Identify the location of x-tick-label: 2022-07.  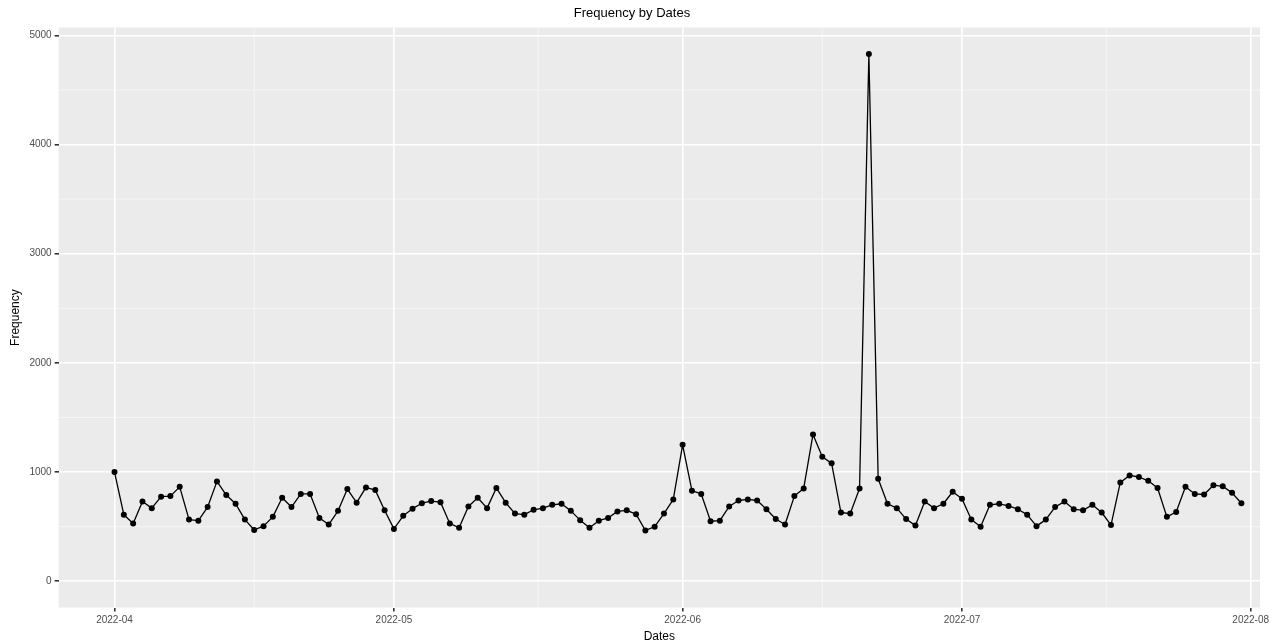
(962, 620).